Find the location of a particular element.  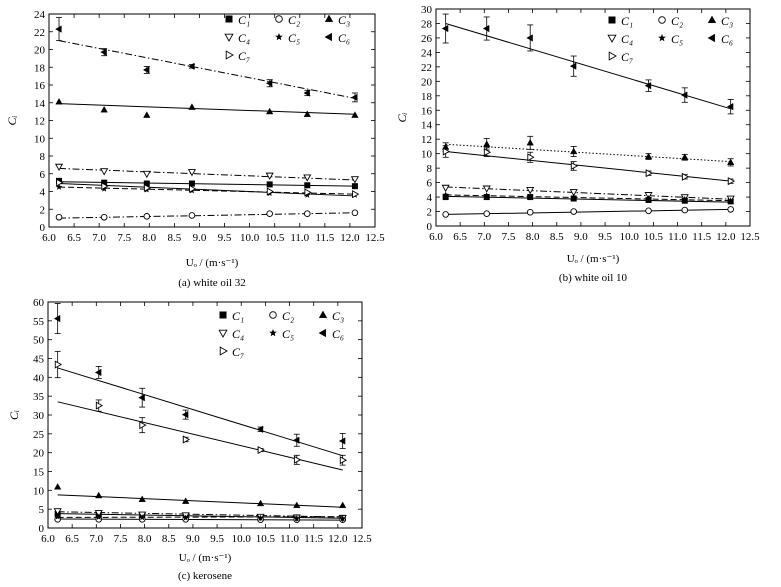

y-tick-label: 10 is located at coordinates (427, 155).